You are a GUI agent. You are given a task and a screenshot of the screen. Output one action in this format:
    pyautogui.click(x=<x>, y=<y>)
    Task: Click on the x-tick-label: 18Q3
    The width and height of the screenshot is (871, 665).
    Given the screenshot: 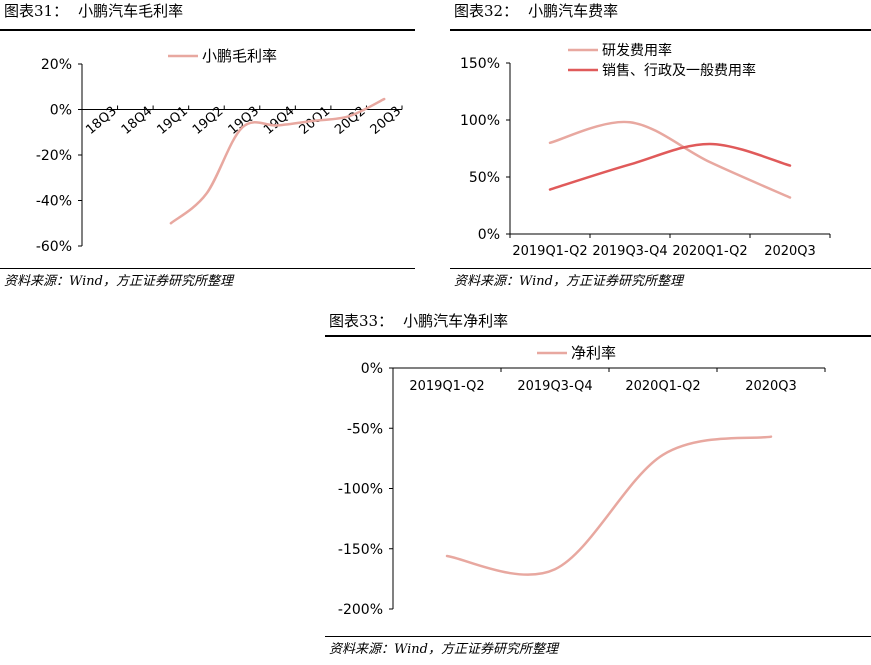 What is the action you would take?
    pyautogui.click(x=101, y=121)
    